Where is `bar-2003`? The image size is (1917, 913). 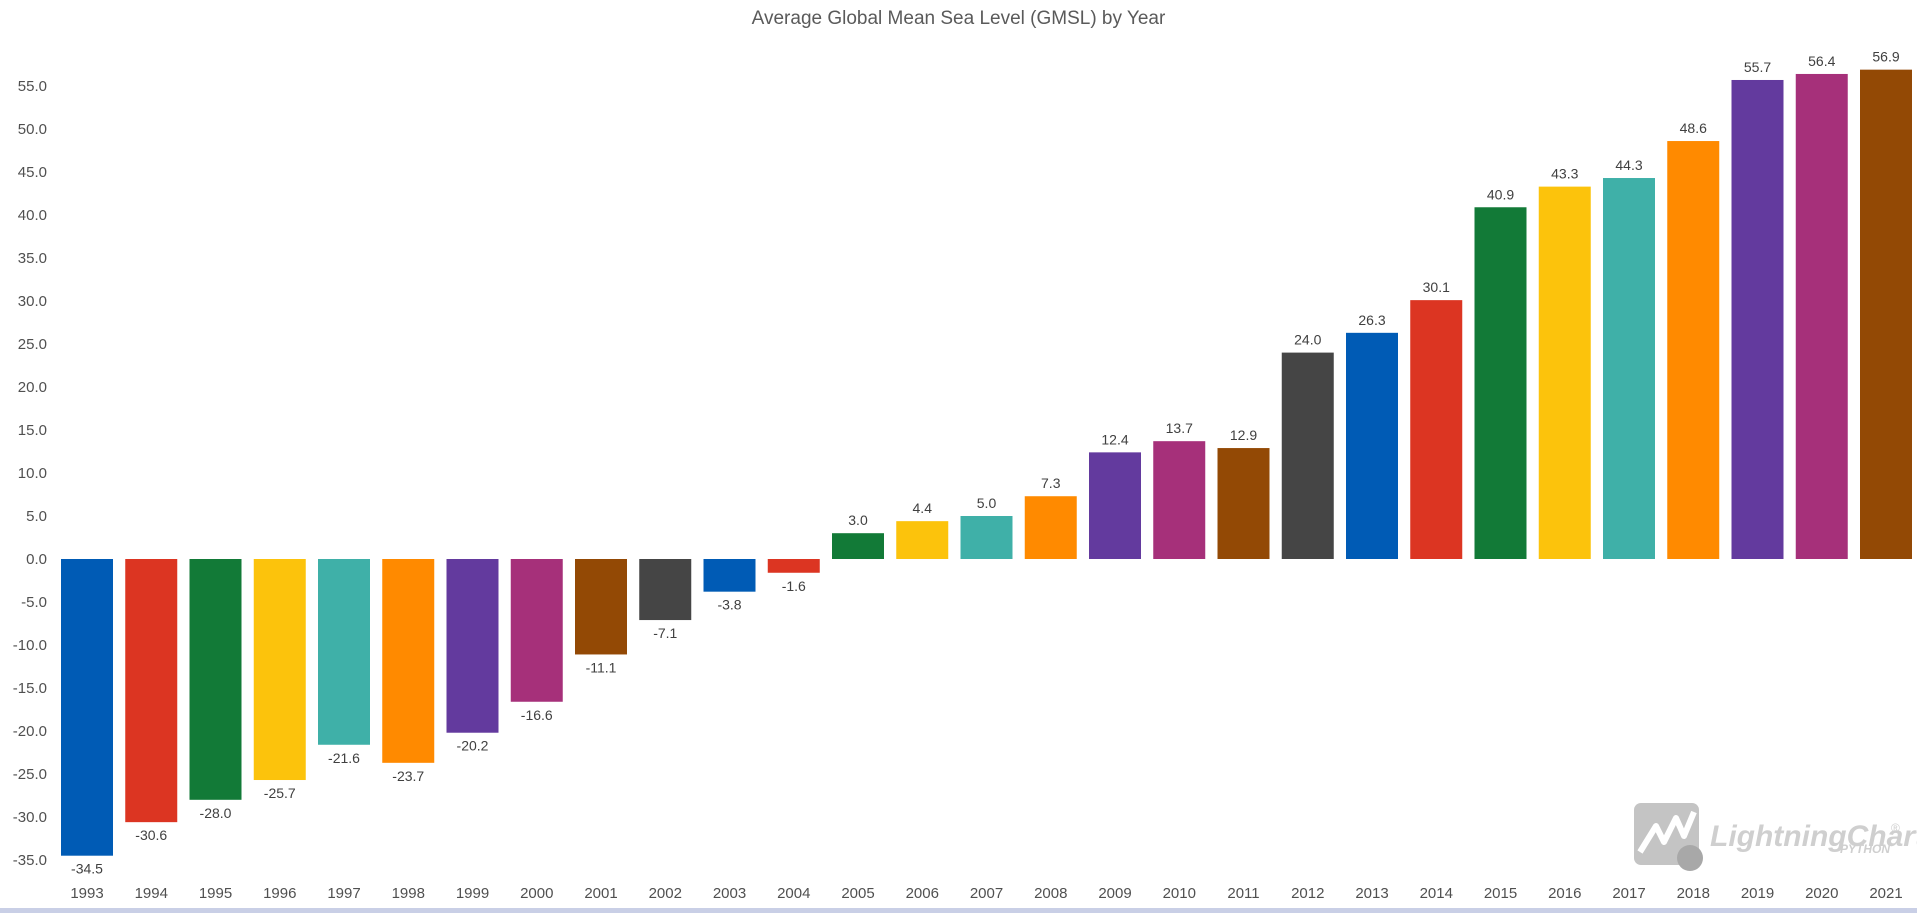 bar-2003 is located at coordinates (729, 575).